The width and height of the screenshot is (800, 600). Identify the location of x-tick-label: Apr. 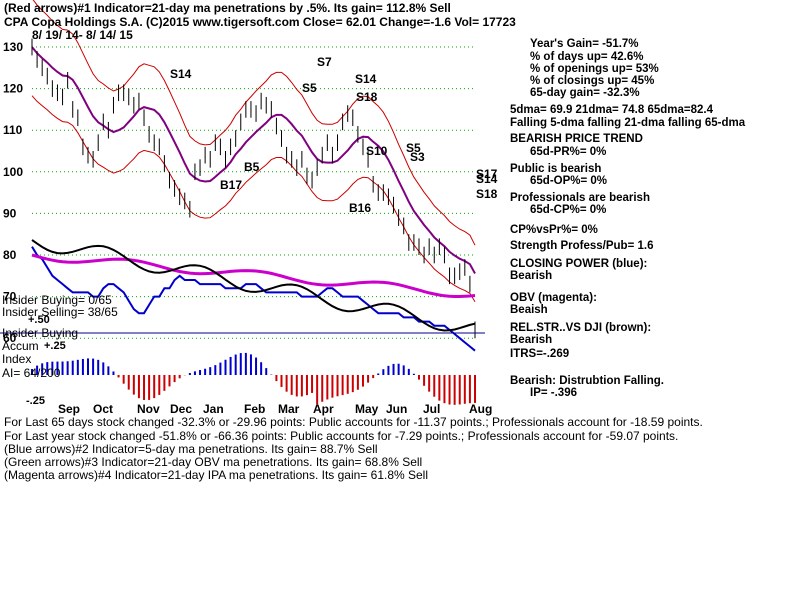
(323, 409).